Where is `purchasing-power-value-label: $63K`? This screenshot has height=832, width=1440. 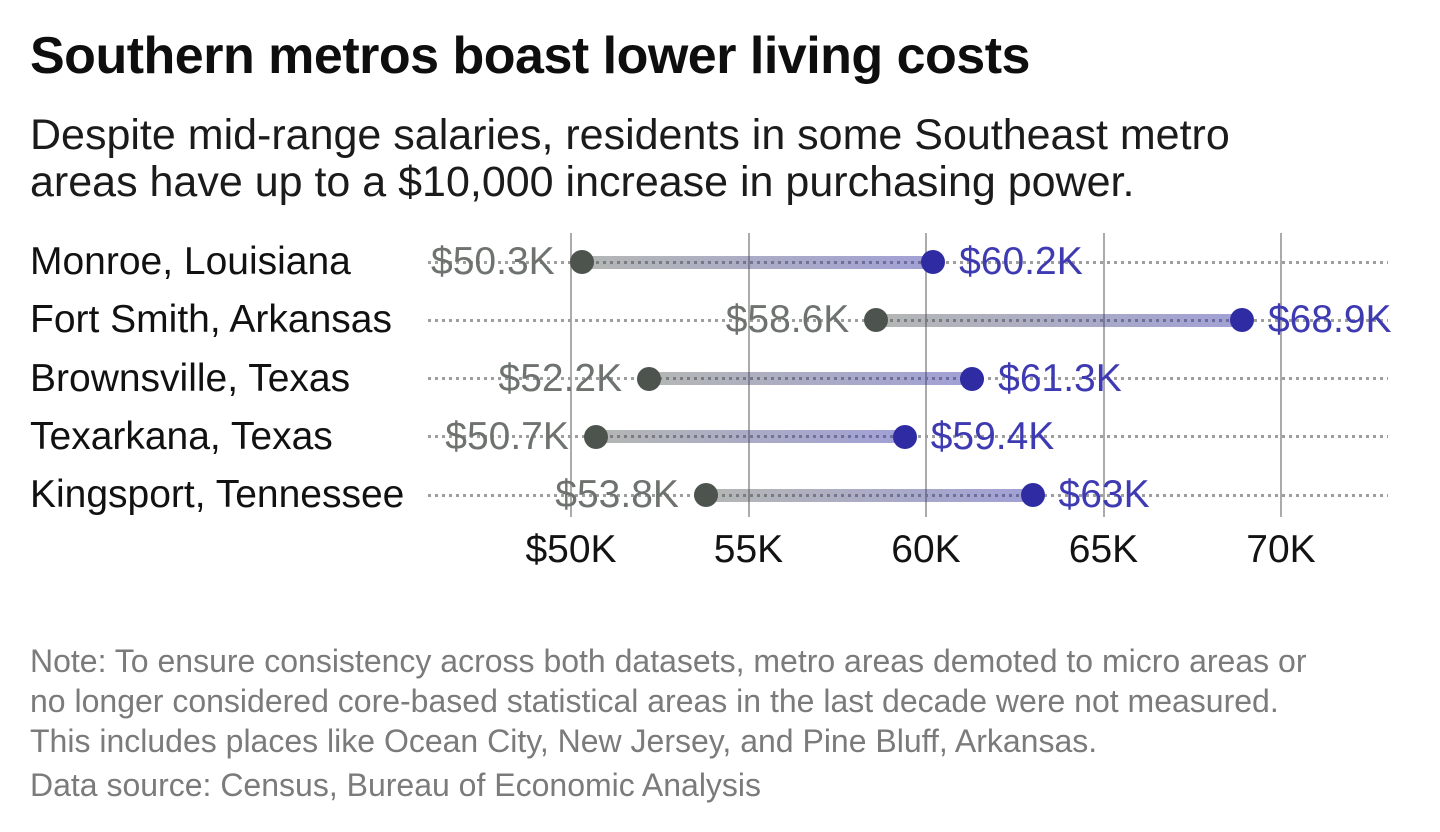 purchasing-power-value-label: $63K is located at coordinates (1104, 494).